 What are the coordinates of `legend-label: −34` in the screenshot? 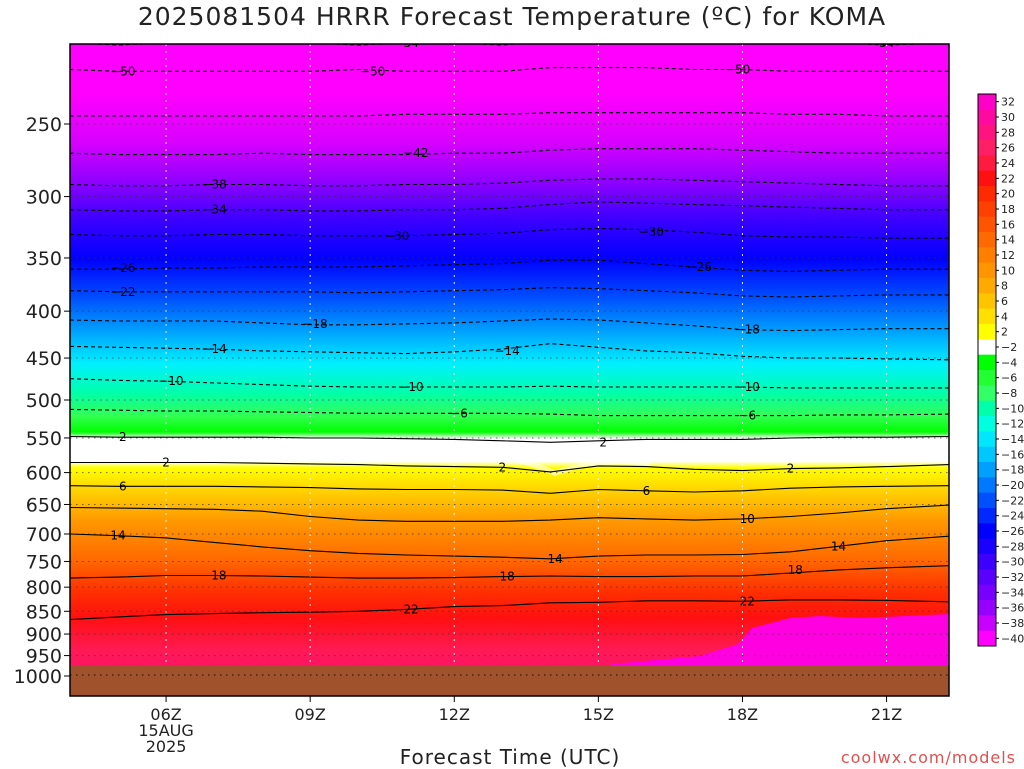 It's located at (1012, 592).